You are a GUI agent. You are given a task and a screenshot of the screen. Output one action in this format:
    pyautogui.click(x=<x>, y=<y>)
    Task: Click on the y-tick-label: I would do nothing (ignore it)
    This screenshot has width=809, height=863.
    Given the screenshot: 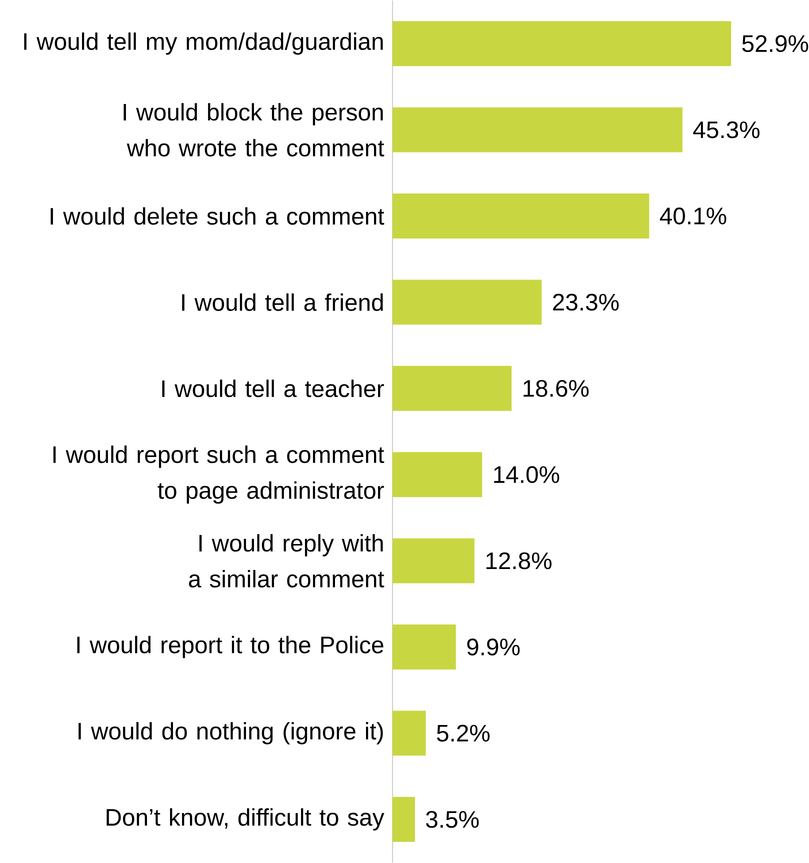 What is the action you would take?
    pyautogui.click(x=230, y=733)
    